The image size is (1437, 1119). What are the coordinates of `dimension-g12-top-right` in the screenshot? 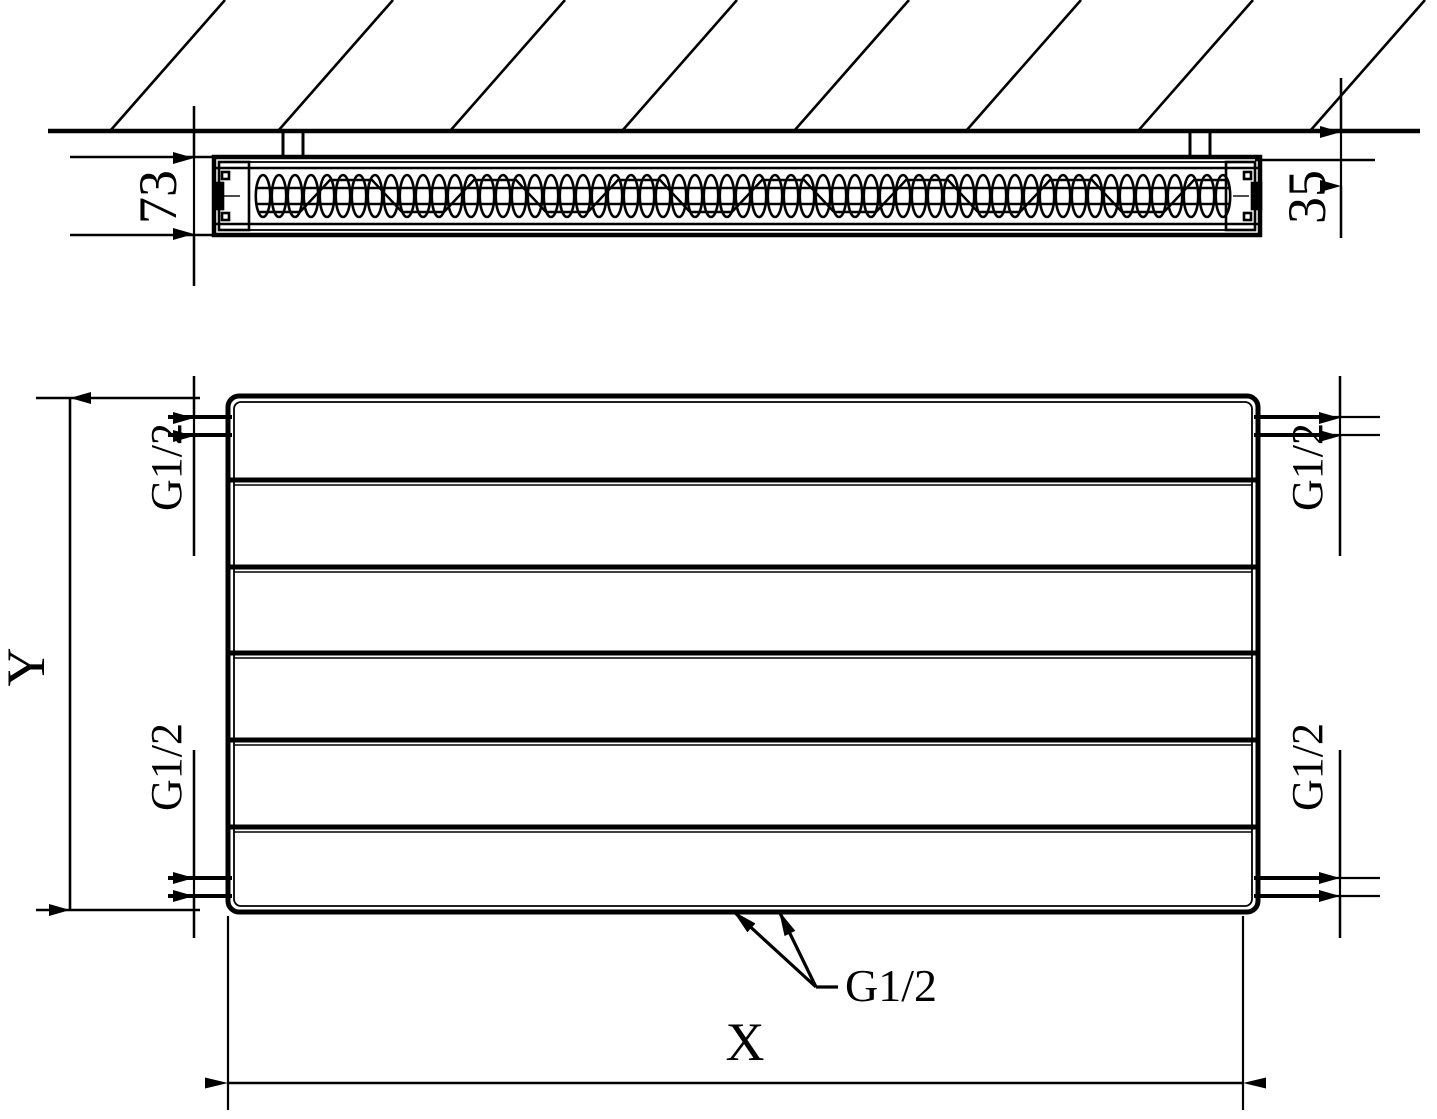 It's located at (1340, 466).